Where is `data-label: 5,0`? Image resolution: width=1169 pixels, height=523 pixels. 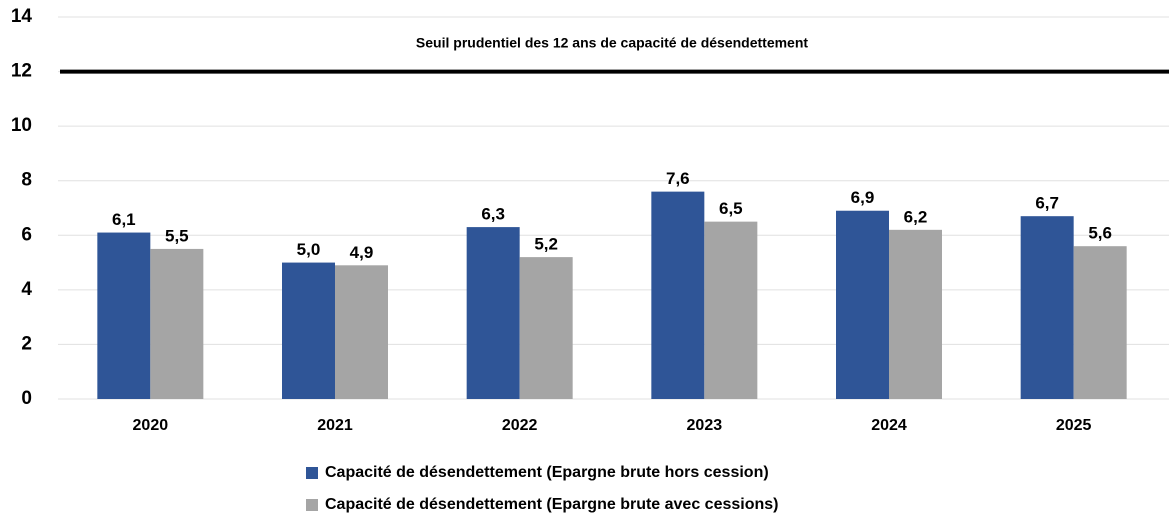 data-label: 5,0 is located at coordinates (309, 249).